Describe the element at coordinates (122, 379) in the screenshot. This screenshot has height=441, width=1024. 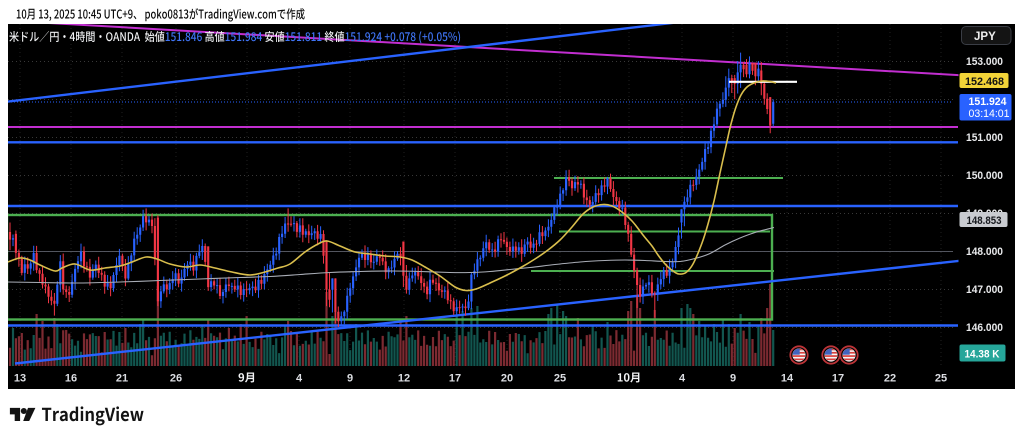
I see `svg-text: 21` at that location.